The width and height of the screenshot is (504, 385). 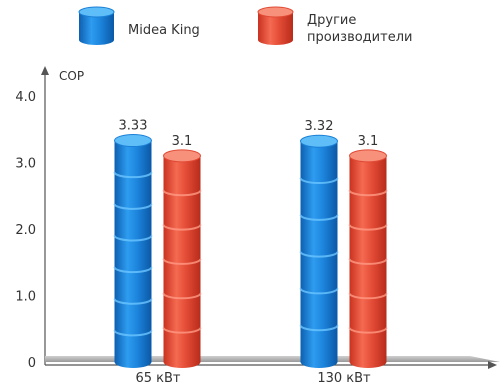 I want to click on legend-label: Midea King, so click(x=164, y=30).